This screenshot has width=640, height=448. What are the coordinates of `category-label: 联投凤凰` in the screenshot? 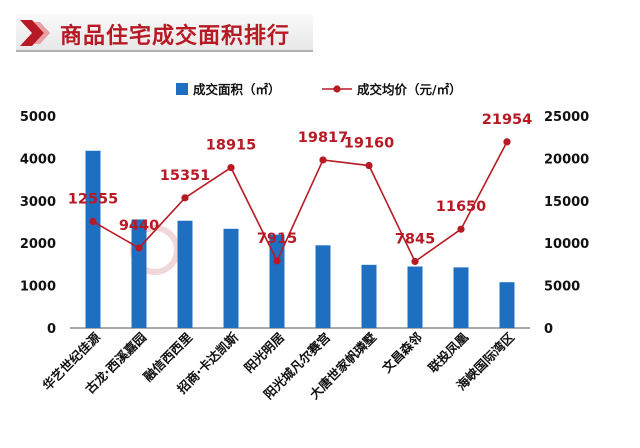 It's located at (448, 352).